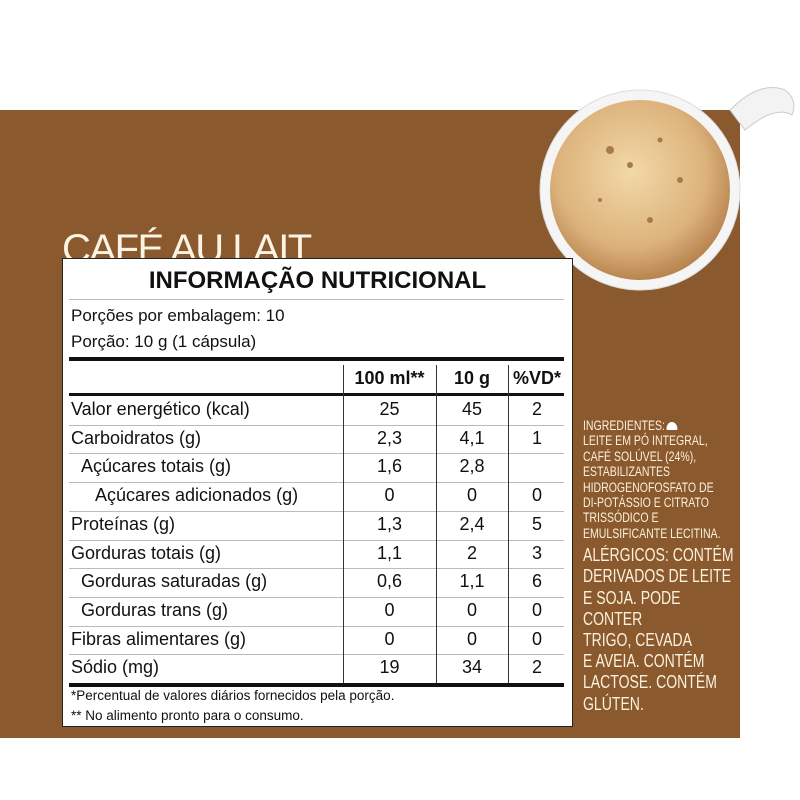 The height and width of the screenshot is (800, 800). I want to click on value-100ml: 1,3, so click(389, 523).